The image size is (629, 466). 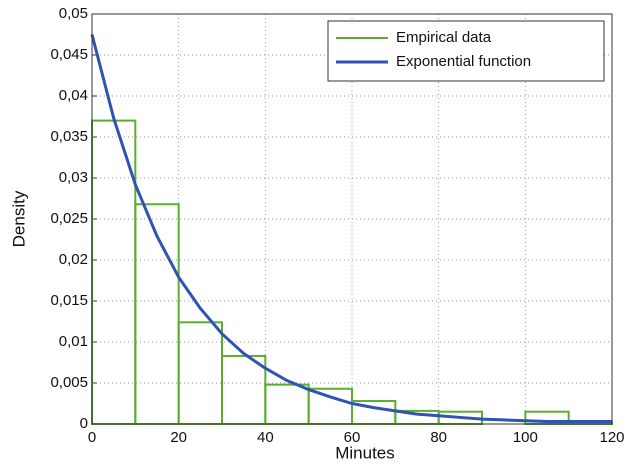 I want to click on y-tick-label: 0,045, so click(x=69, y=54).